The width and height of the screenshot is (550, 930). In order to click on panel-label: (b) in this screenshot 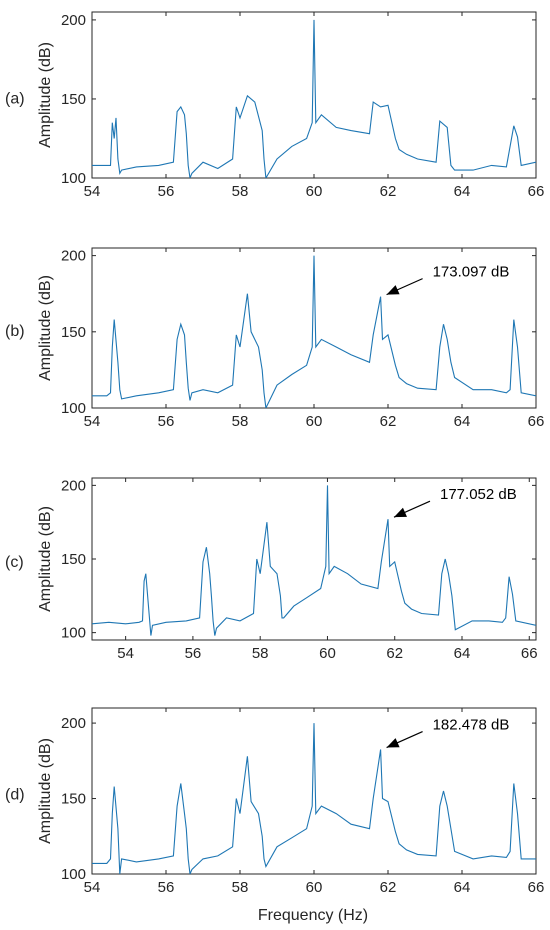, I will do `click(15, 331)`.